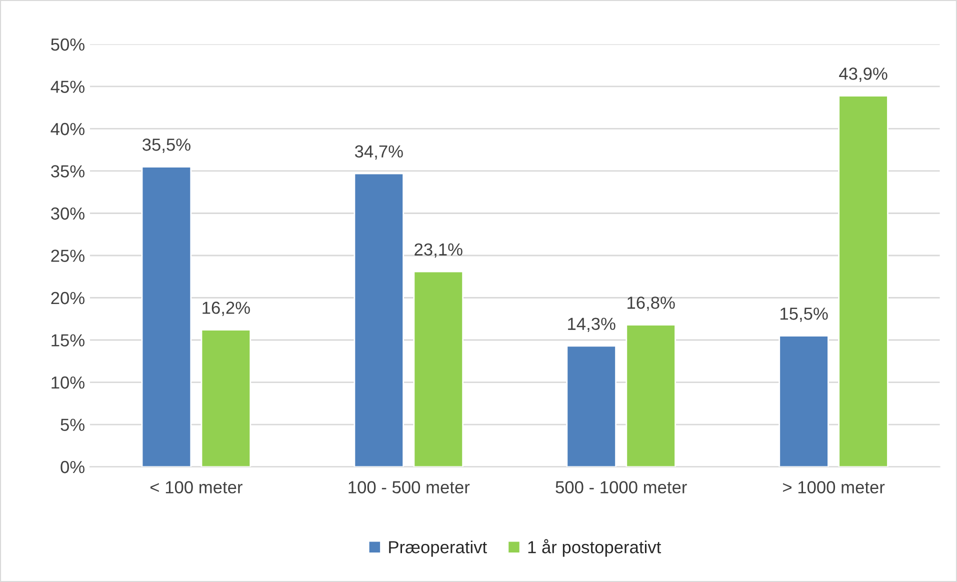  Describe the element at coordinates (67, 213) in the screenshot. I see `y-tick-label: 30%` at that location.